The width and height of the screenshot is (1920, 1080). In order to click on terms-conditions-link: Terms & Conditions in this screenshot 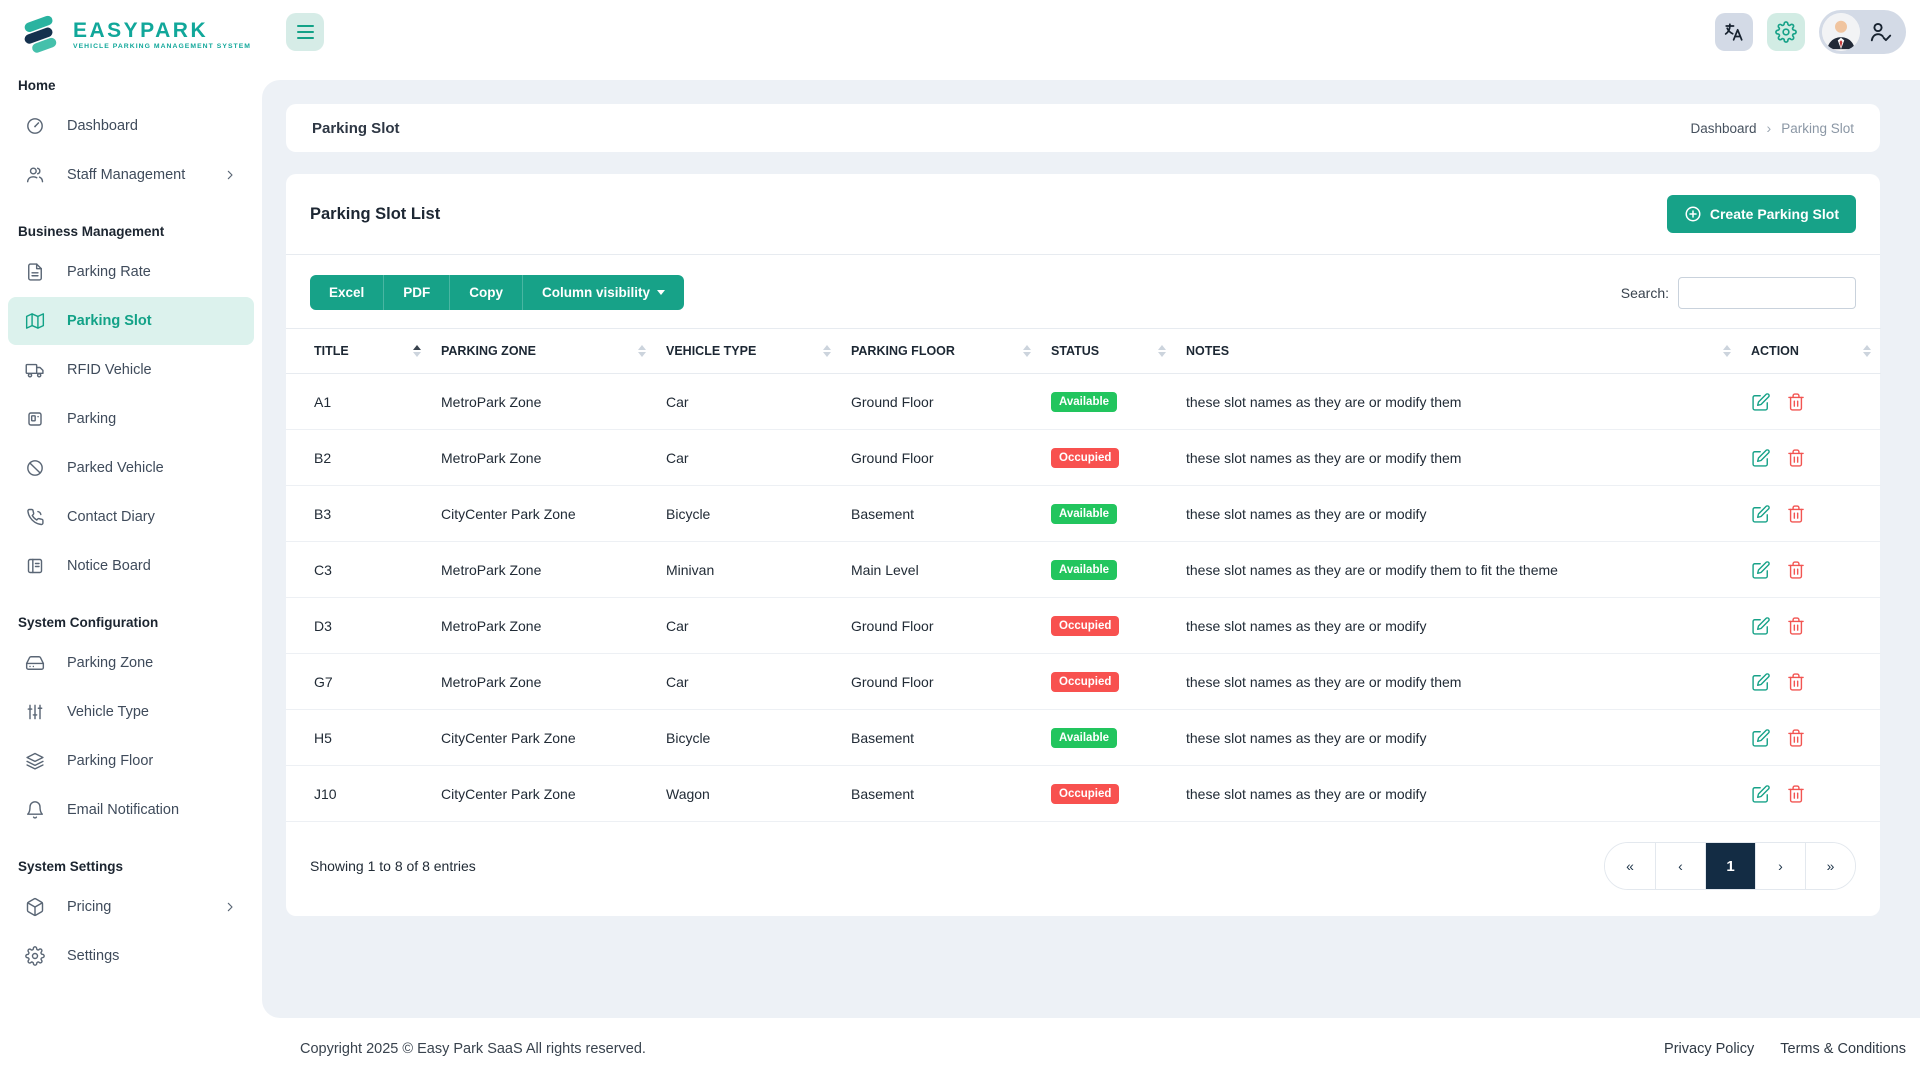, I will do `click(1843, 1049)`.